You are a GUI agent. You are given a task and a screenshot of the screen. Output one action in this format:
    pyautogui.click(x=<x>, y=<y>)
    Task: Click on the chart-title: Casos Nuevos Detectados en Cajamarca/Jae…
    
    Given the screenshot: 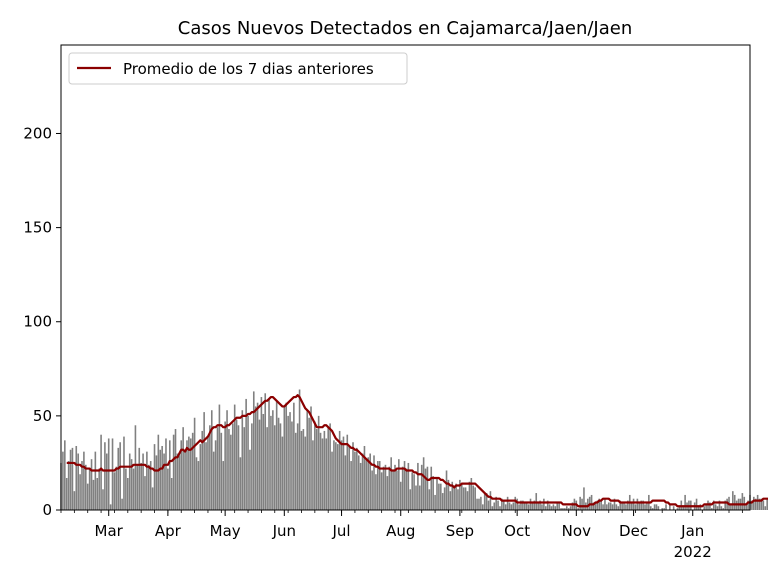 What is the action you would take?
    pyautogui.click(x=405, y=28)
    